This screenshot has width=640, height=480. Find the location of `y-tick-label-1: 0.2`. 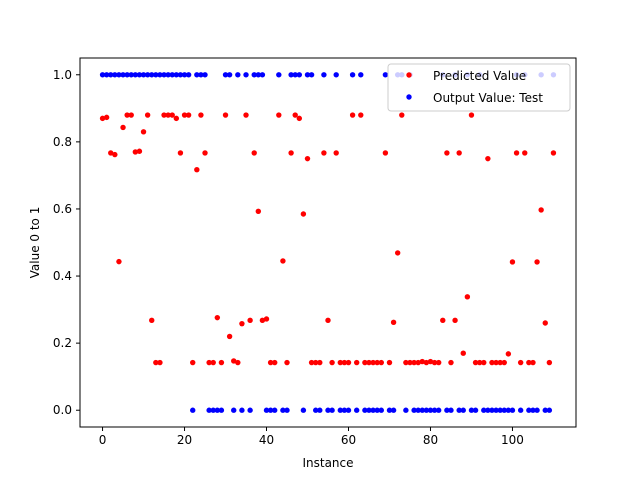

y-tick-label-1: 0.2 is located at coordinates (62, 343).